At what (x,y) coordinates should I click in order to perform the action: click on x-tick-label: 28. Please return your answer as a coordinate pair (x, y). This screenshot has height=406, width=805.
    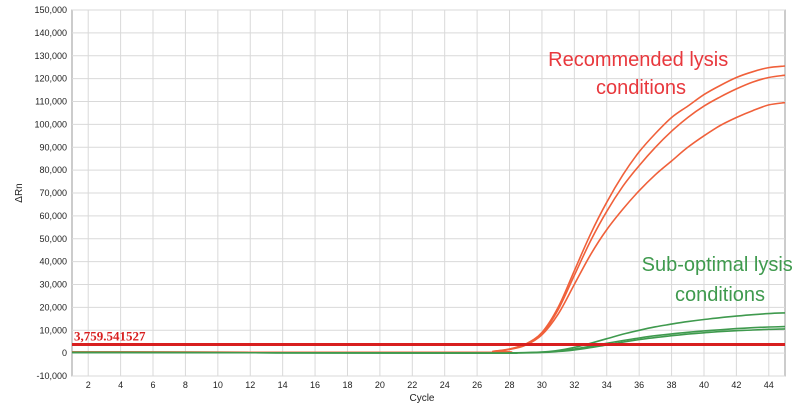
    Looking at the image, I should click on (510, 385).